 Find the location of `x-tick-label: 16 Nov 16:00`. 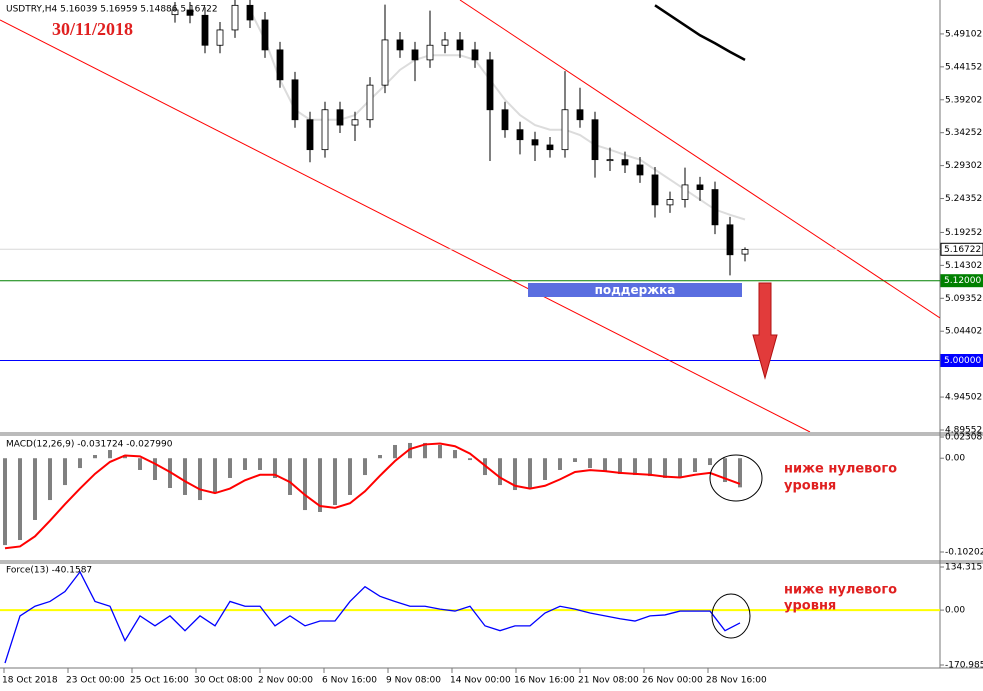

x-tick-label: 16 Nov 16:00 is located at coordinates (544, 681).